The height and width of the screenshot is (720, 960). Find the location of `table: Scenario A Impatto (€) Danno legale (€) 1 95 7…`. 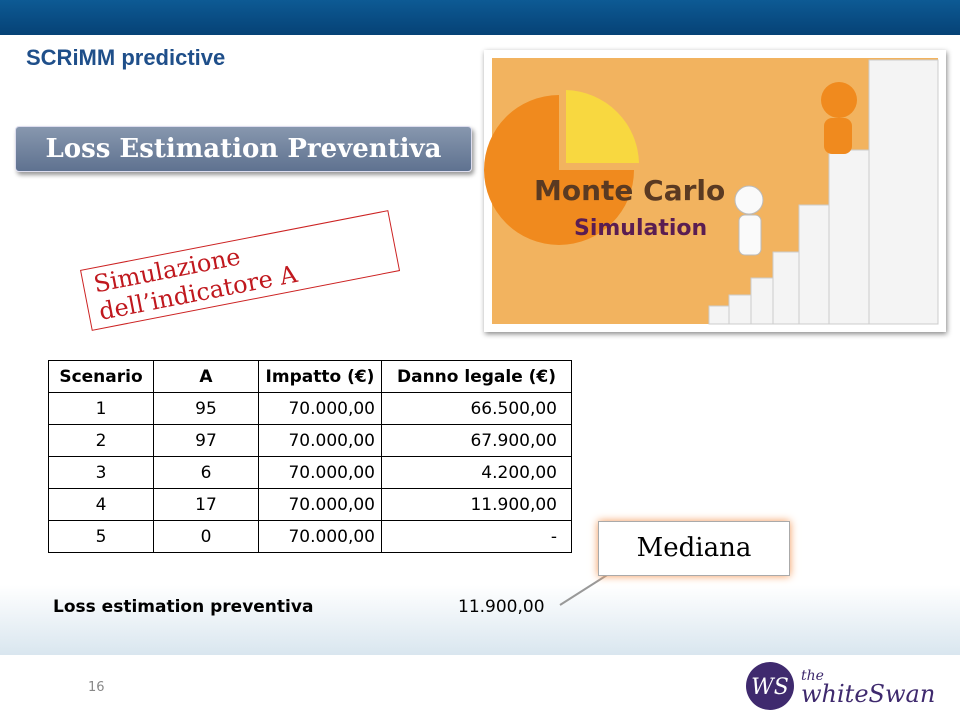

table: Scenario A Impatto (€) Danno legale (€) 1 95 7… is located at coordinates (310, 456).